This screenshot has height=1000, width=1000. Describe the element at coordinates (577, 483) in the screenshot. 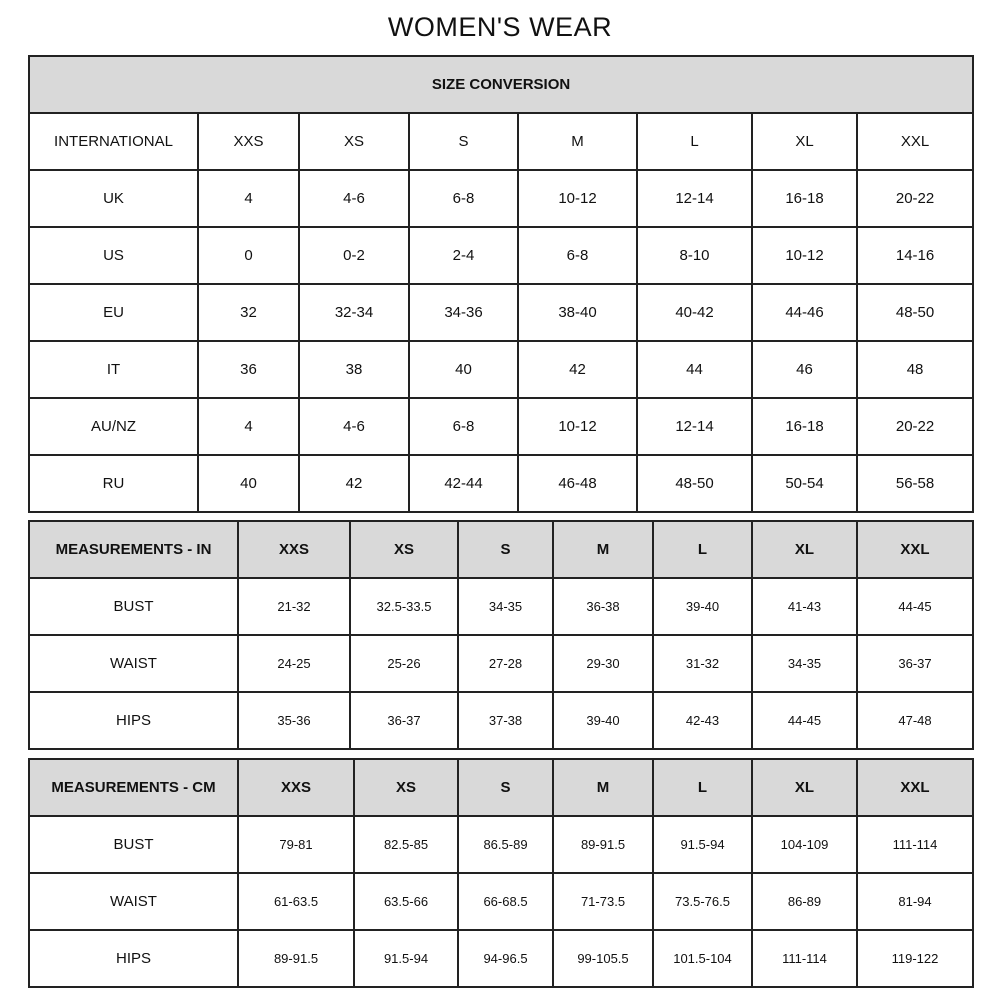

I see `table-cell: 46-48` at that location.